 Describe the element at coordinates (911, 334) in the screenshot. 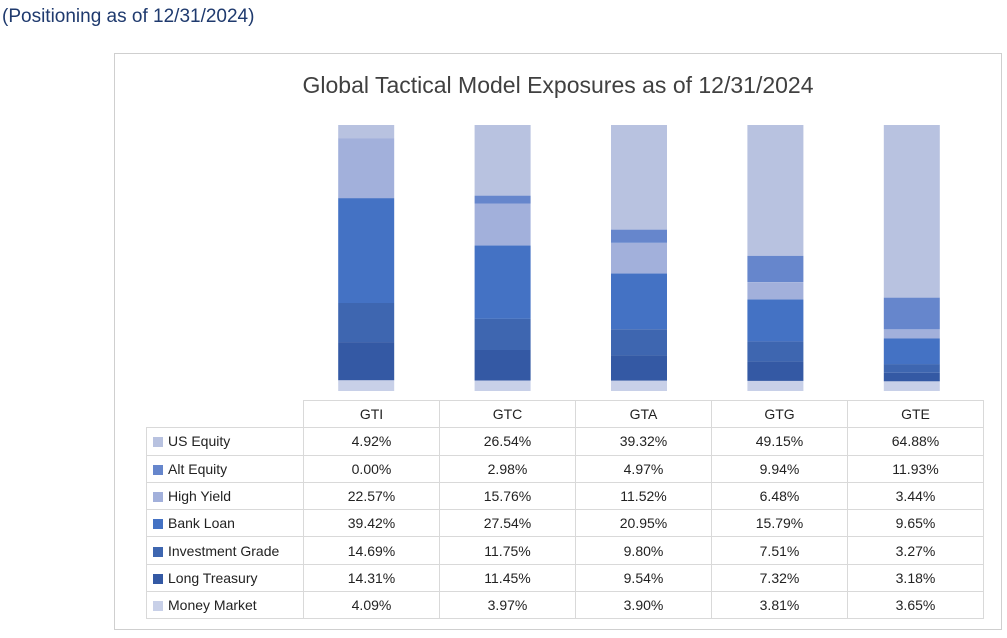

I see `bar-gte-high-yield` at that location.